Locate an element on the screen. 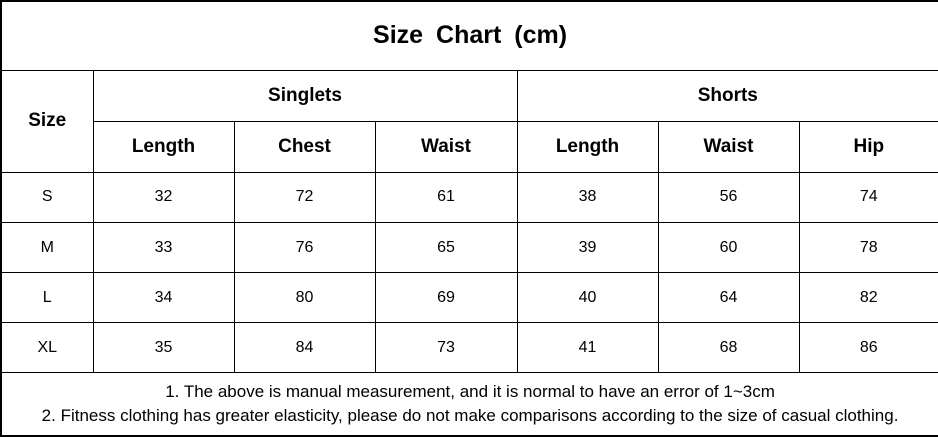 The image size is (938, 437). data-cell: 78 is located at coordinates (868, 247).